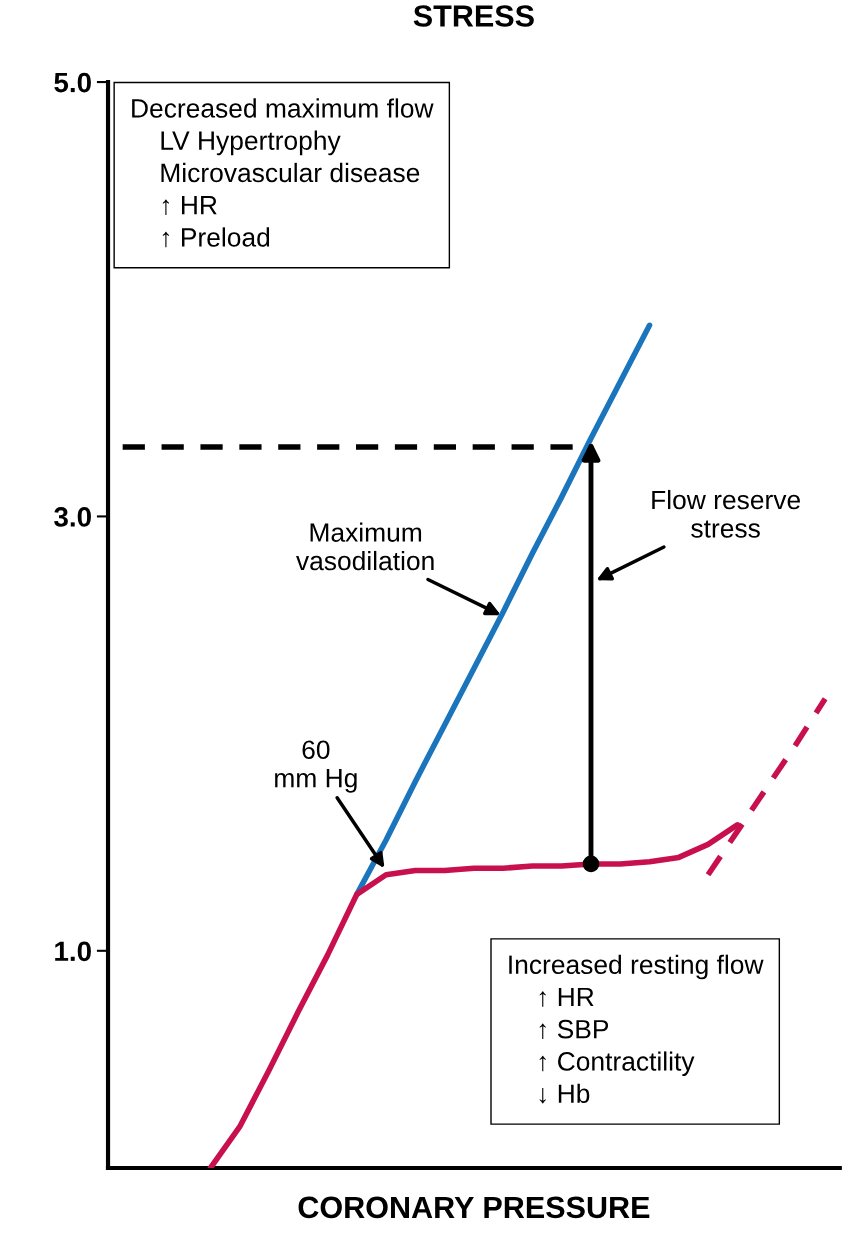  Describe the element at coordinates (473, 16) in the screenshot. I see `chart-title: STRESS` at that location.